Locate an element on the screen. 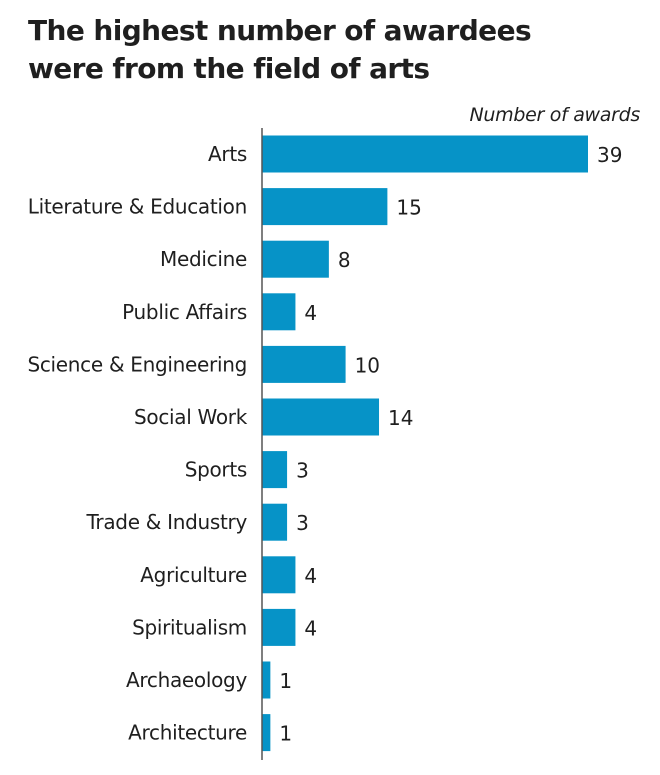 The width and height of the screenshot is (660, 775). value-label-arts: 39 is located at coordinates (609, 155).